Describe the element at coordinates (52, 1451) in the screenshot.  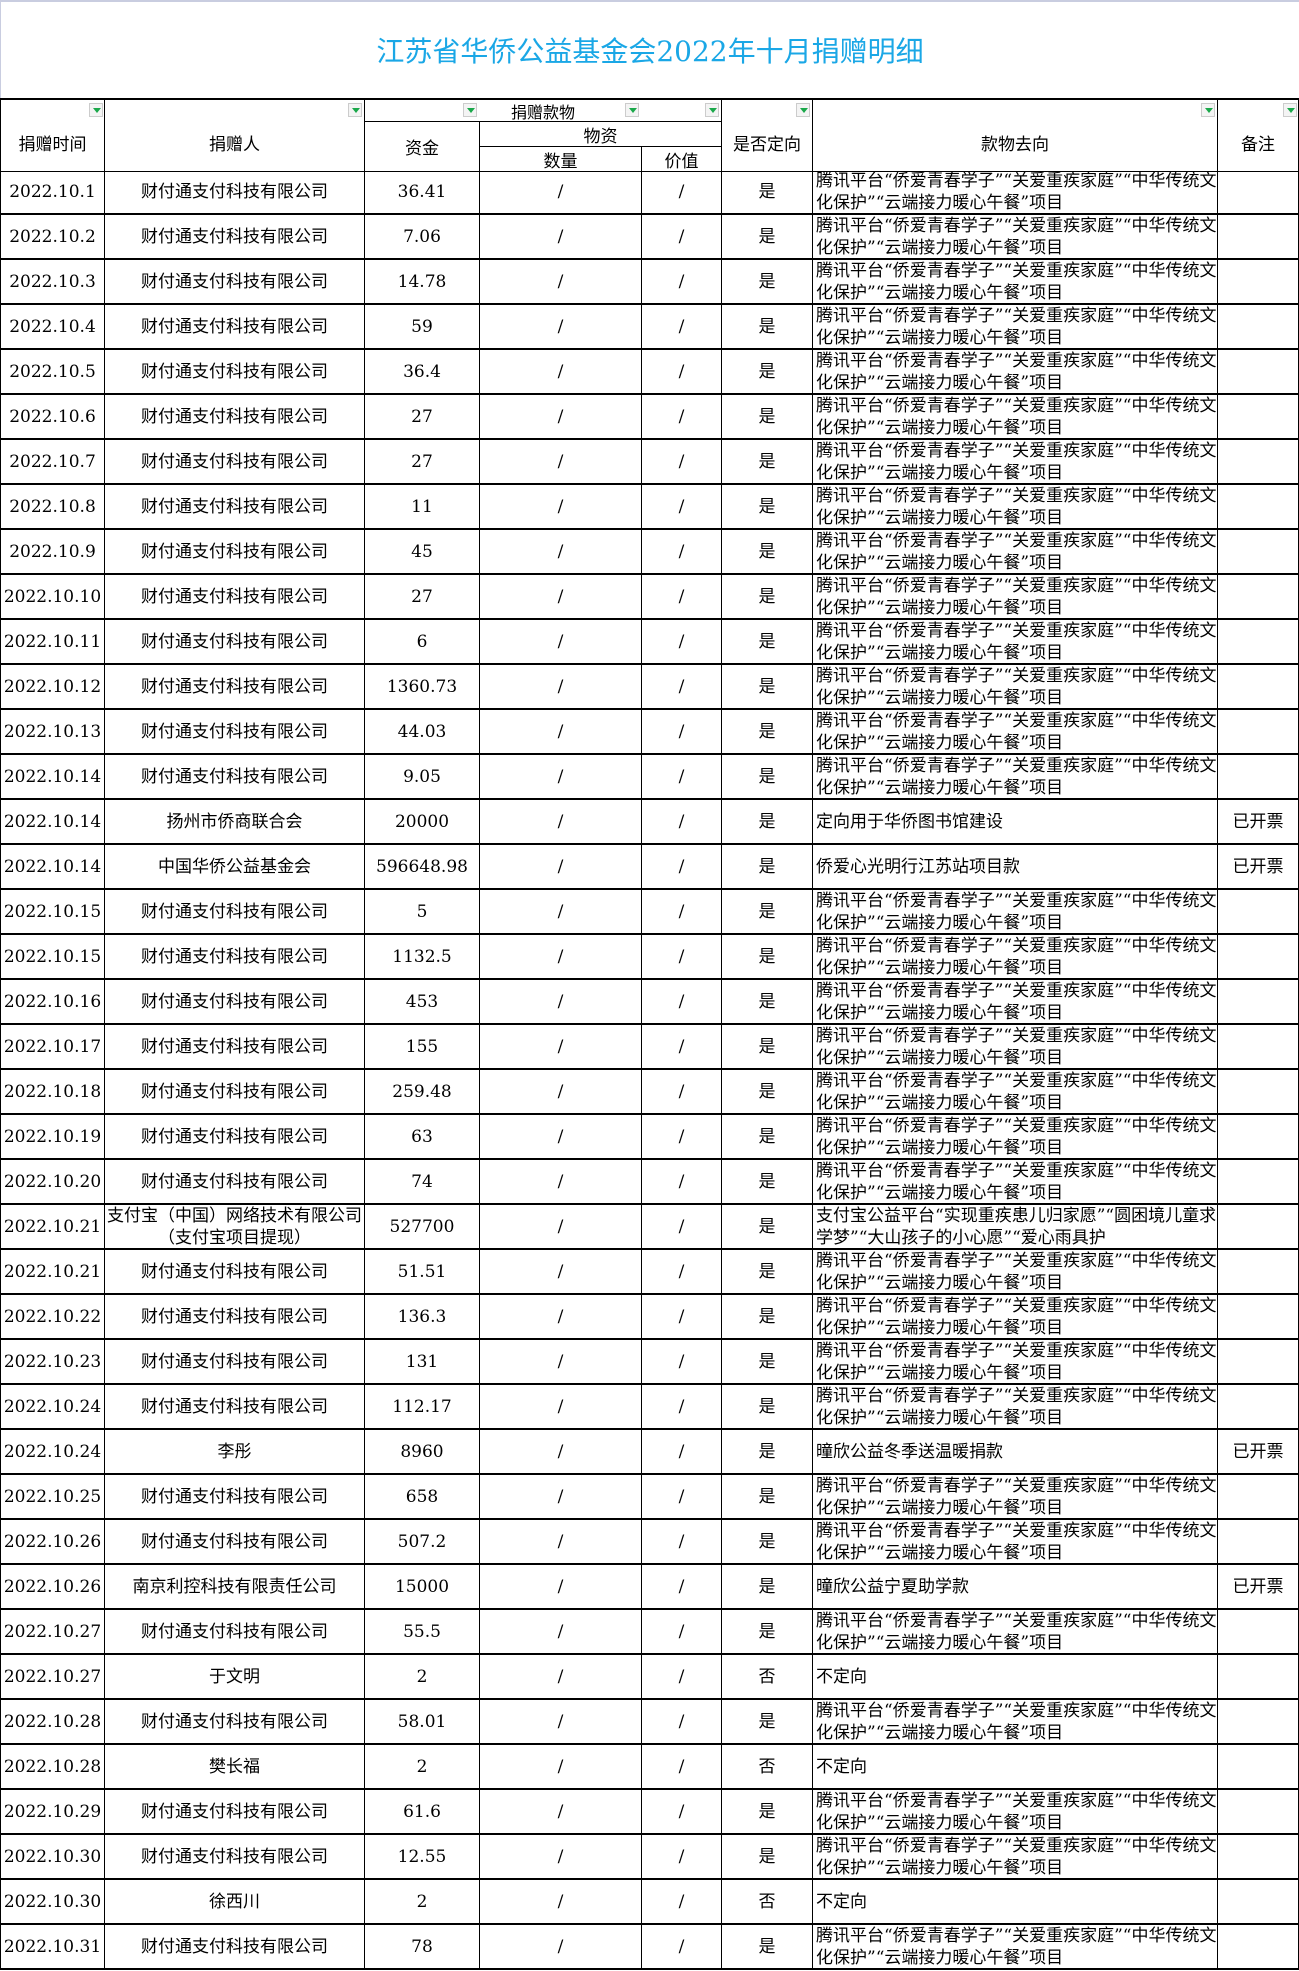
I see `cell-date: 2022.10.24` at that location.